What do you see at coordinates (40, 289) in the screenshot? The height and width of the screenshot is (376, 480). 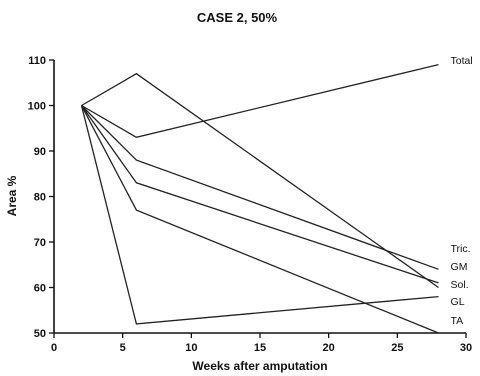 I see `y-tick-label-60: 60` at bounding box center [40, 289].